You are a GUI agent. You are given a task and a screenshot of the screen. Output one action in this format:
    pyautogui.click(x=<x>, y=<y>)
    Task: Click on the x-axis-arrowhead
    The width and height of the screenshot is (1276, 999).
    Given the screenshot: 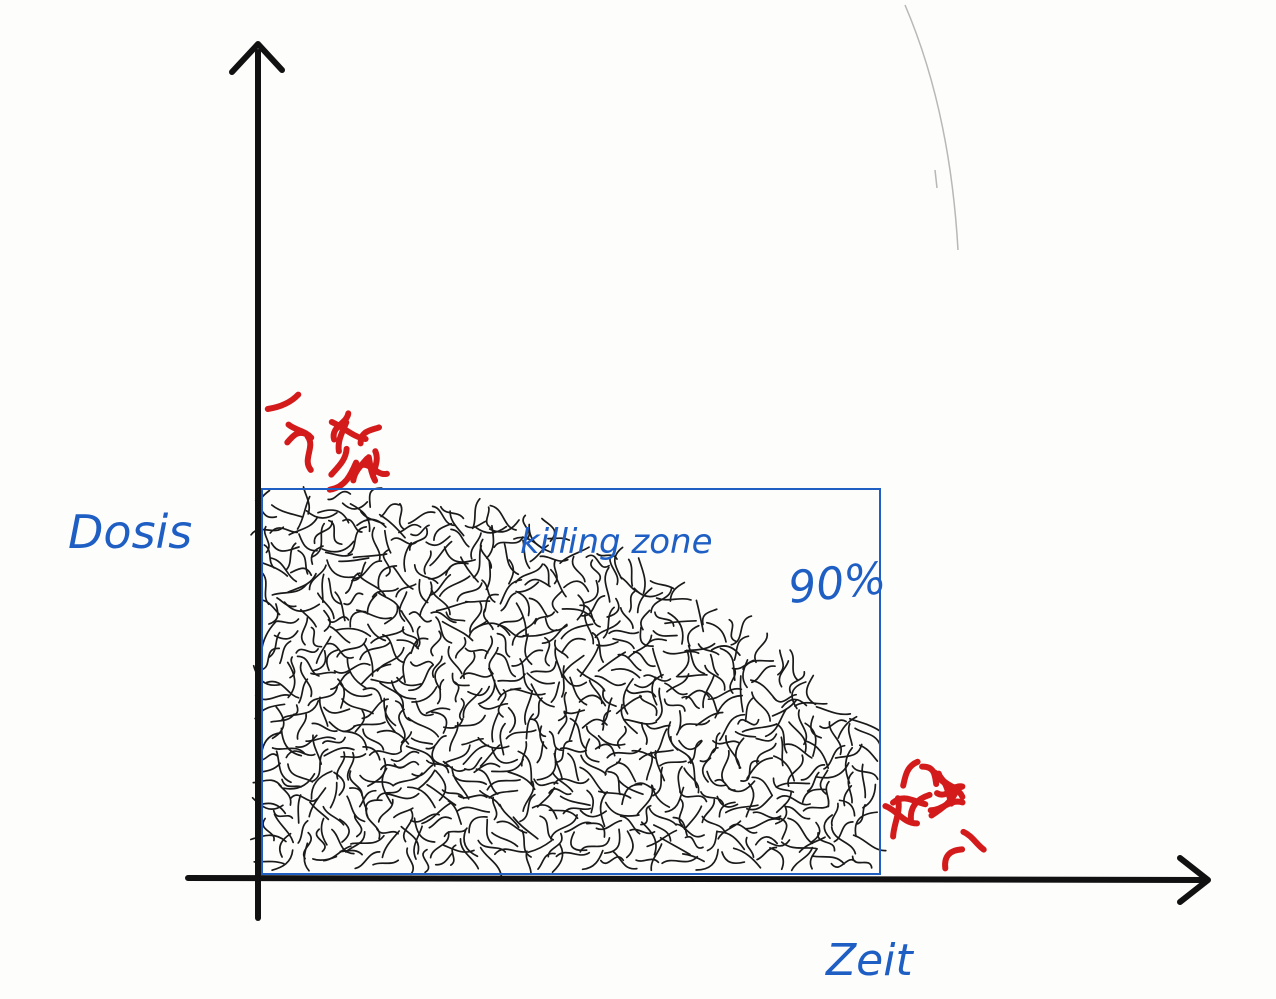 What is the action you would take?
    pyautogui.click(x=1194, y=880)
    